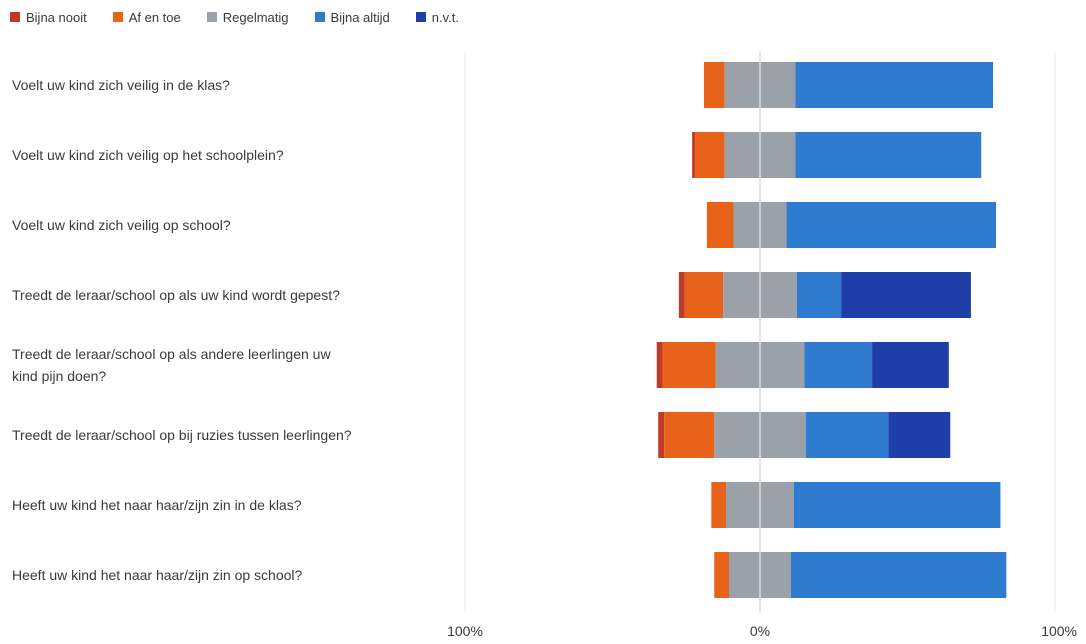  I want to click on legend-item-bijna-nooit: Bijna nooit, so click(48, 17).